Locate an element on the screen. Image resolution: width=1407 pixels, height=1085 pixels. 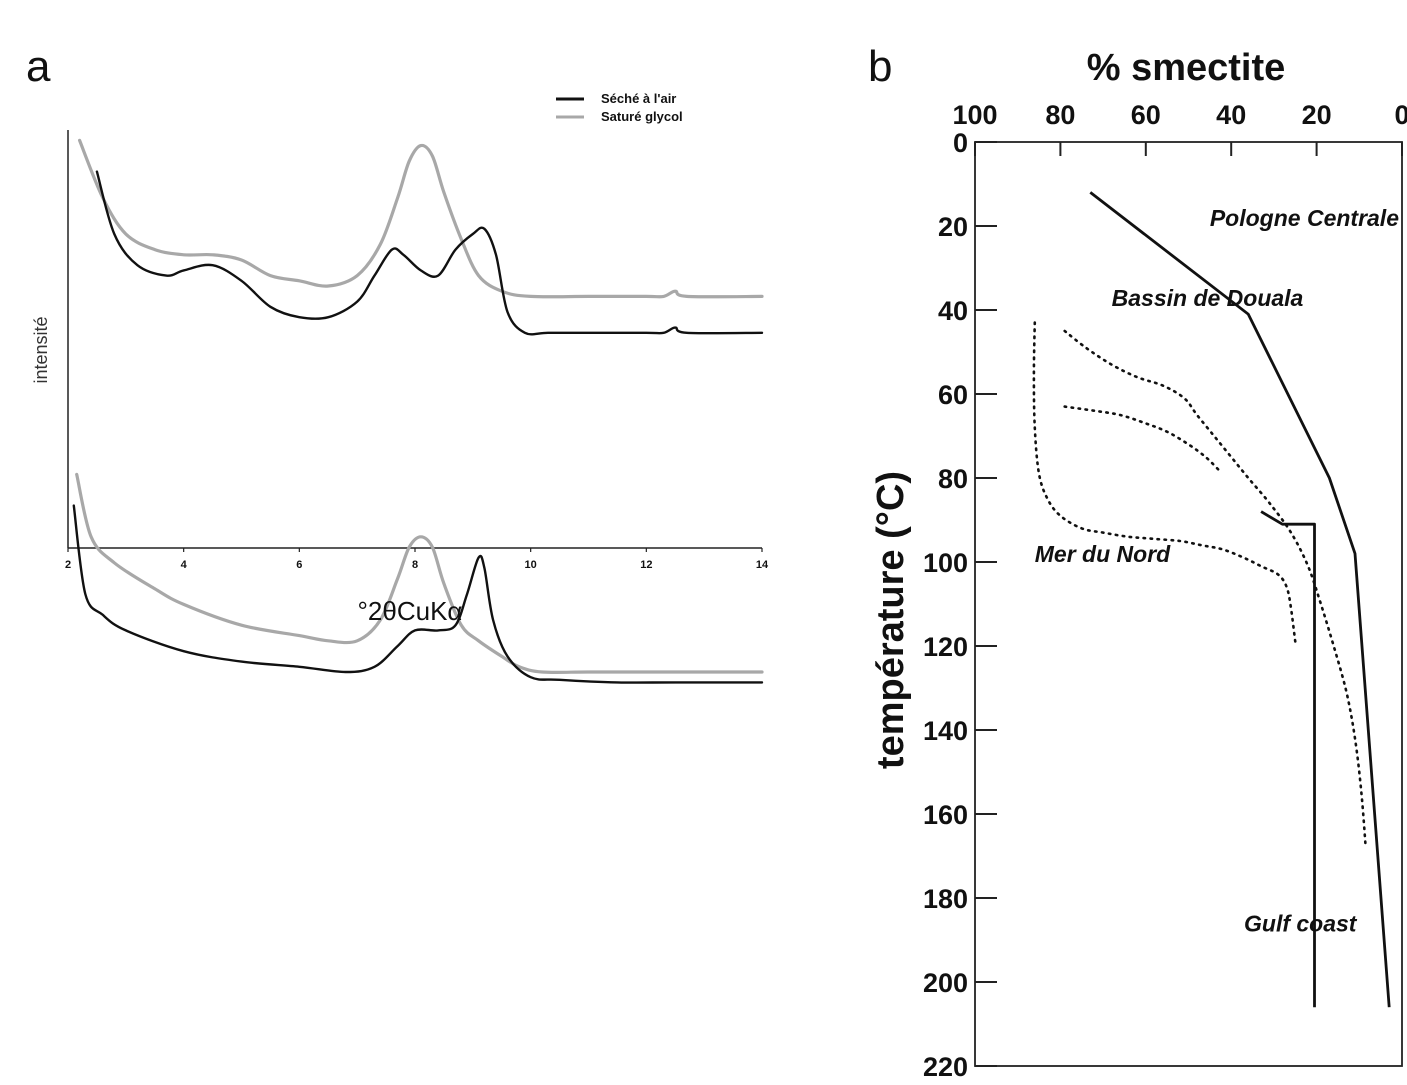
panel-b-letter: b is located at coordinates (880, 66).